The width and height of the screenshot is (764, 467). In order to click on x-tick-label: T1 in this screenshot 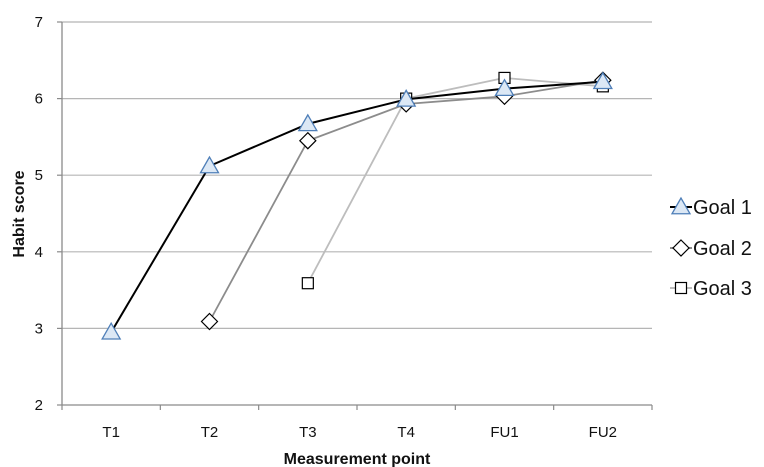, I will do `click(111, 432)`.